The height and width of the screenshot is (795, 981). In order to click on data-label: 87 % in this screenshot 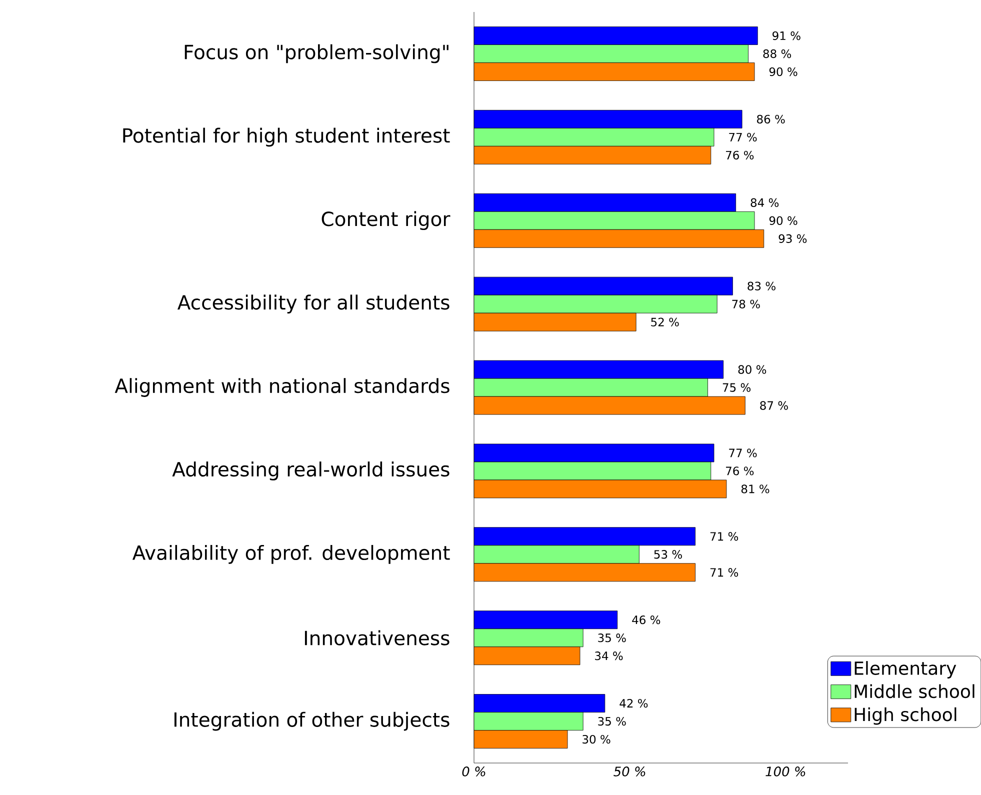, I will do `click(774, 405)`.